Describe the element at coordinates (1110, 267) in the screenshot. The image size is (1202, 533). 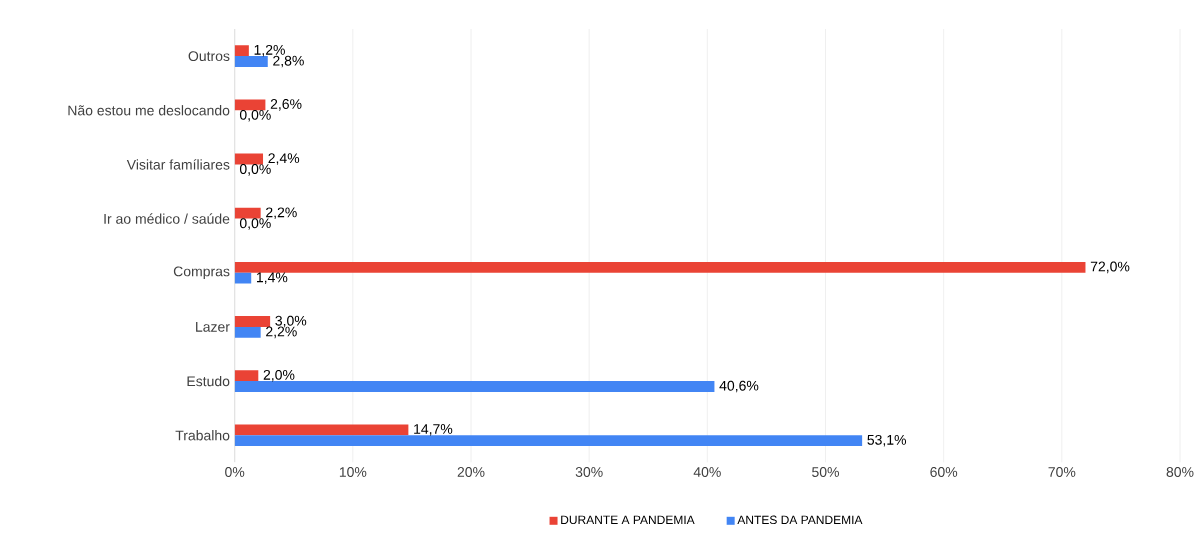
I see `data-label: 72,0%` at that location.